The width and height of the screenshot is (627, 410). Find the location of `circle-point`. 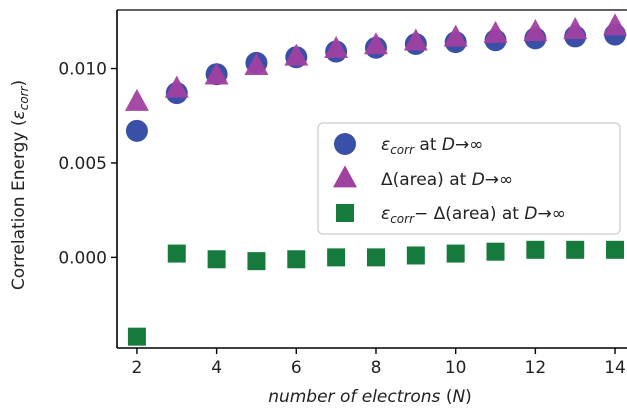

circle-point is located at coordinates (136, 130).